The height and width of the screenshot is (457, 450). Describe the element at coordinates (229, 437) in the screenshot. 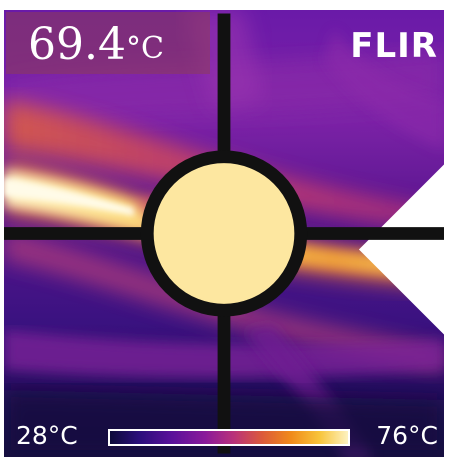

I see `color-scale-bar` at that location.